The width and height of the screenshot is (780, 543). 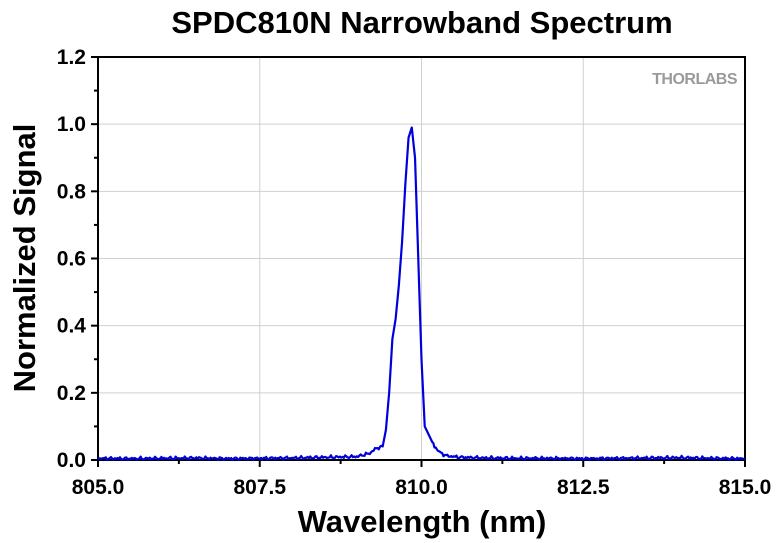 I want to click on x-tick-label: 815.0, so click(x=745, y=487).